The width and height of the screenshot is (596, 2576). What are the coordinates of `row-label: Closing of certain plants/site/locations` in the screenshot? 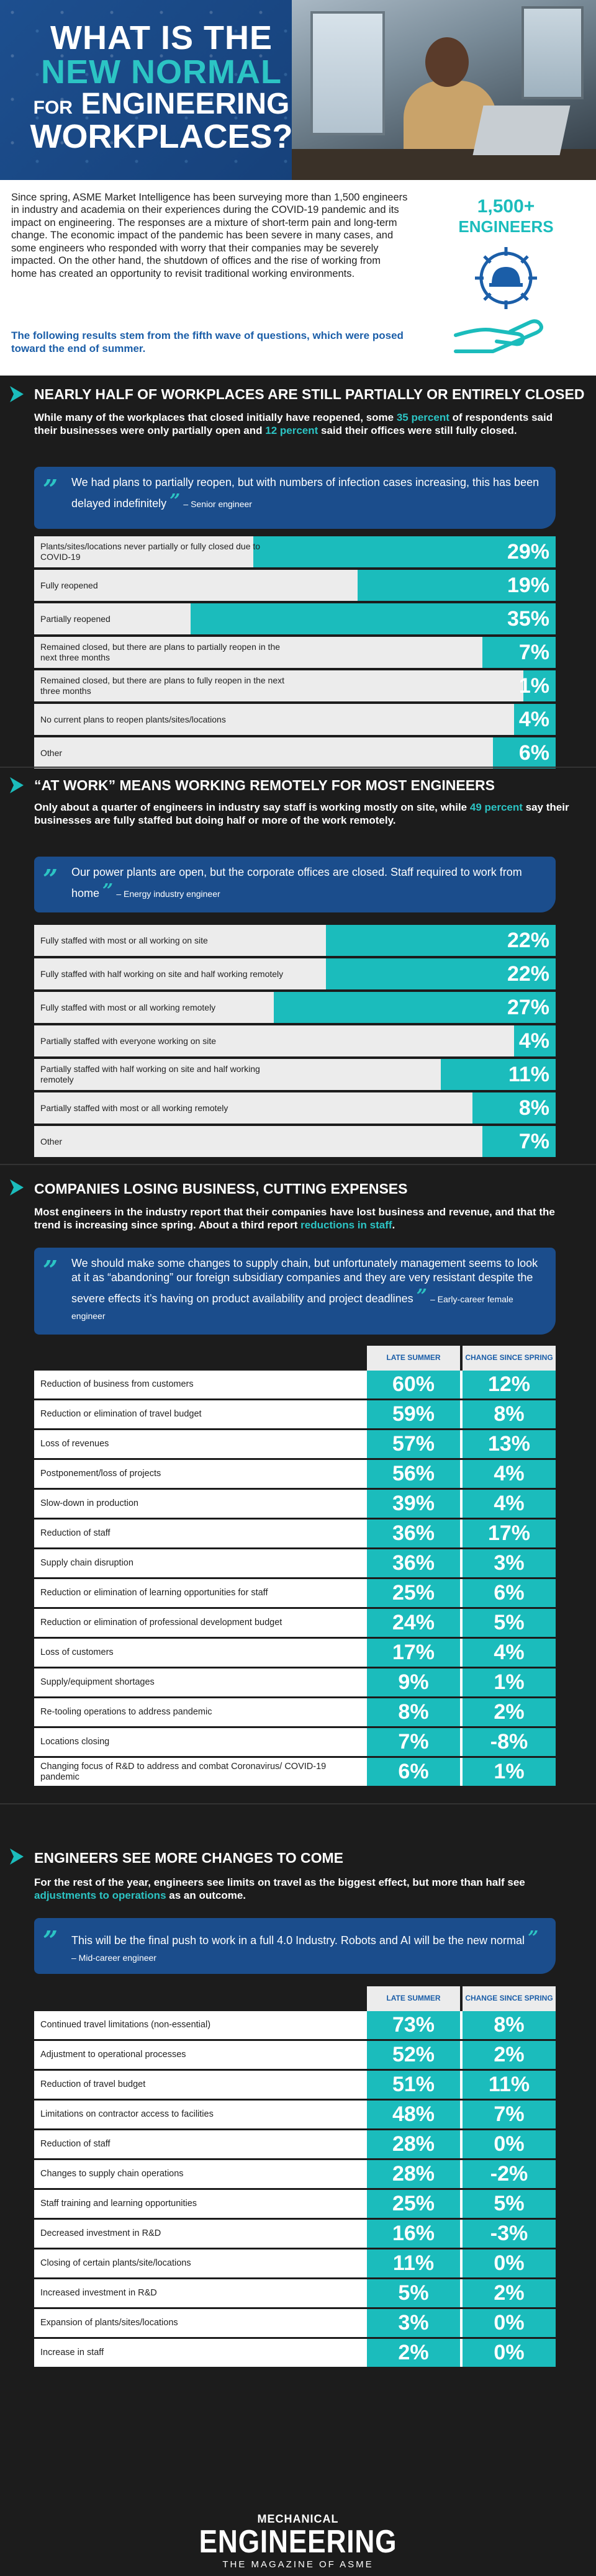 It's located at (115, 2263).